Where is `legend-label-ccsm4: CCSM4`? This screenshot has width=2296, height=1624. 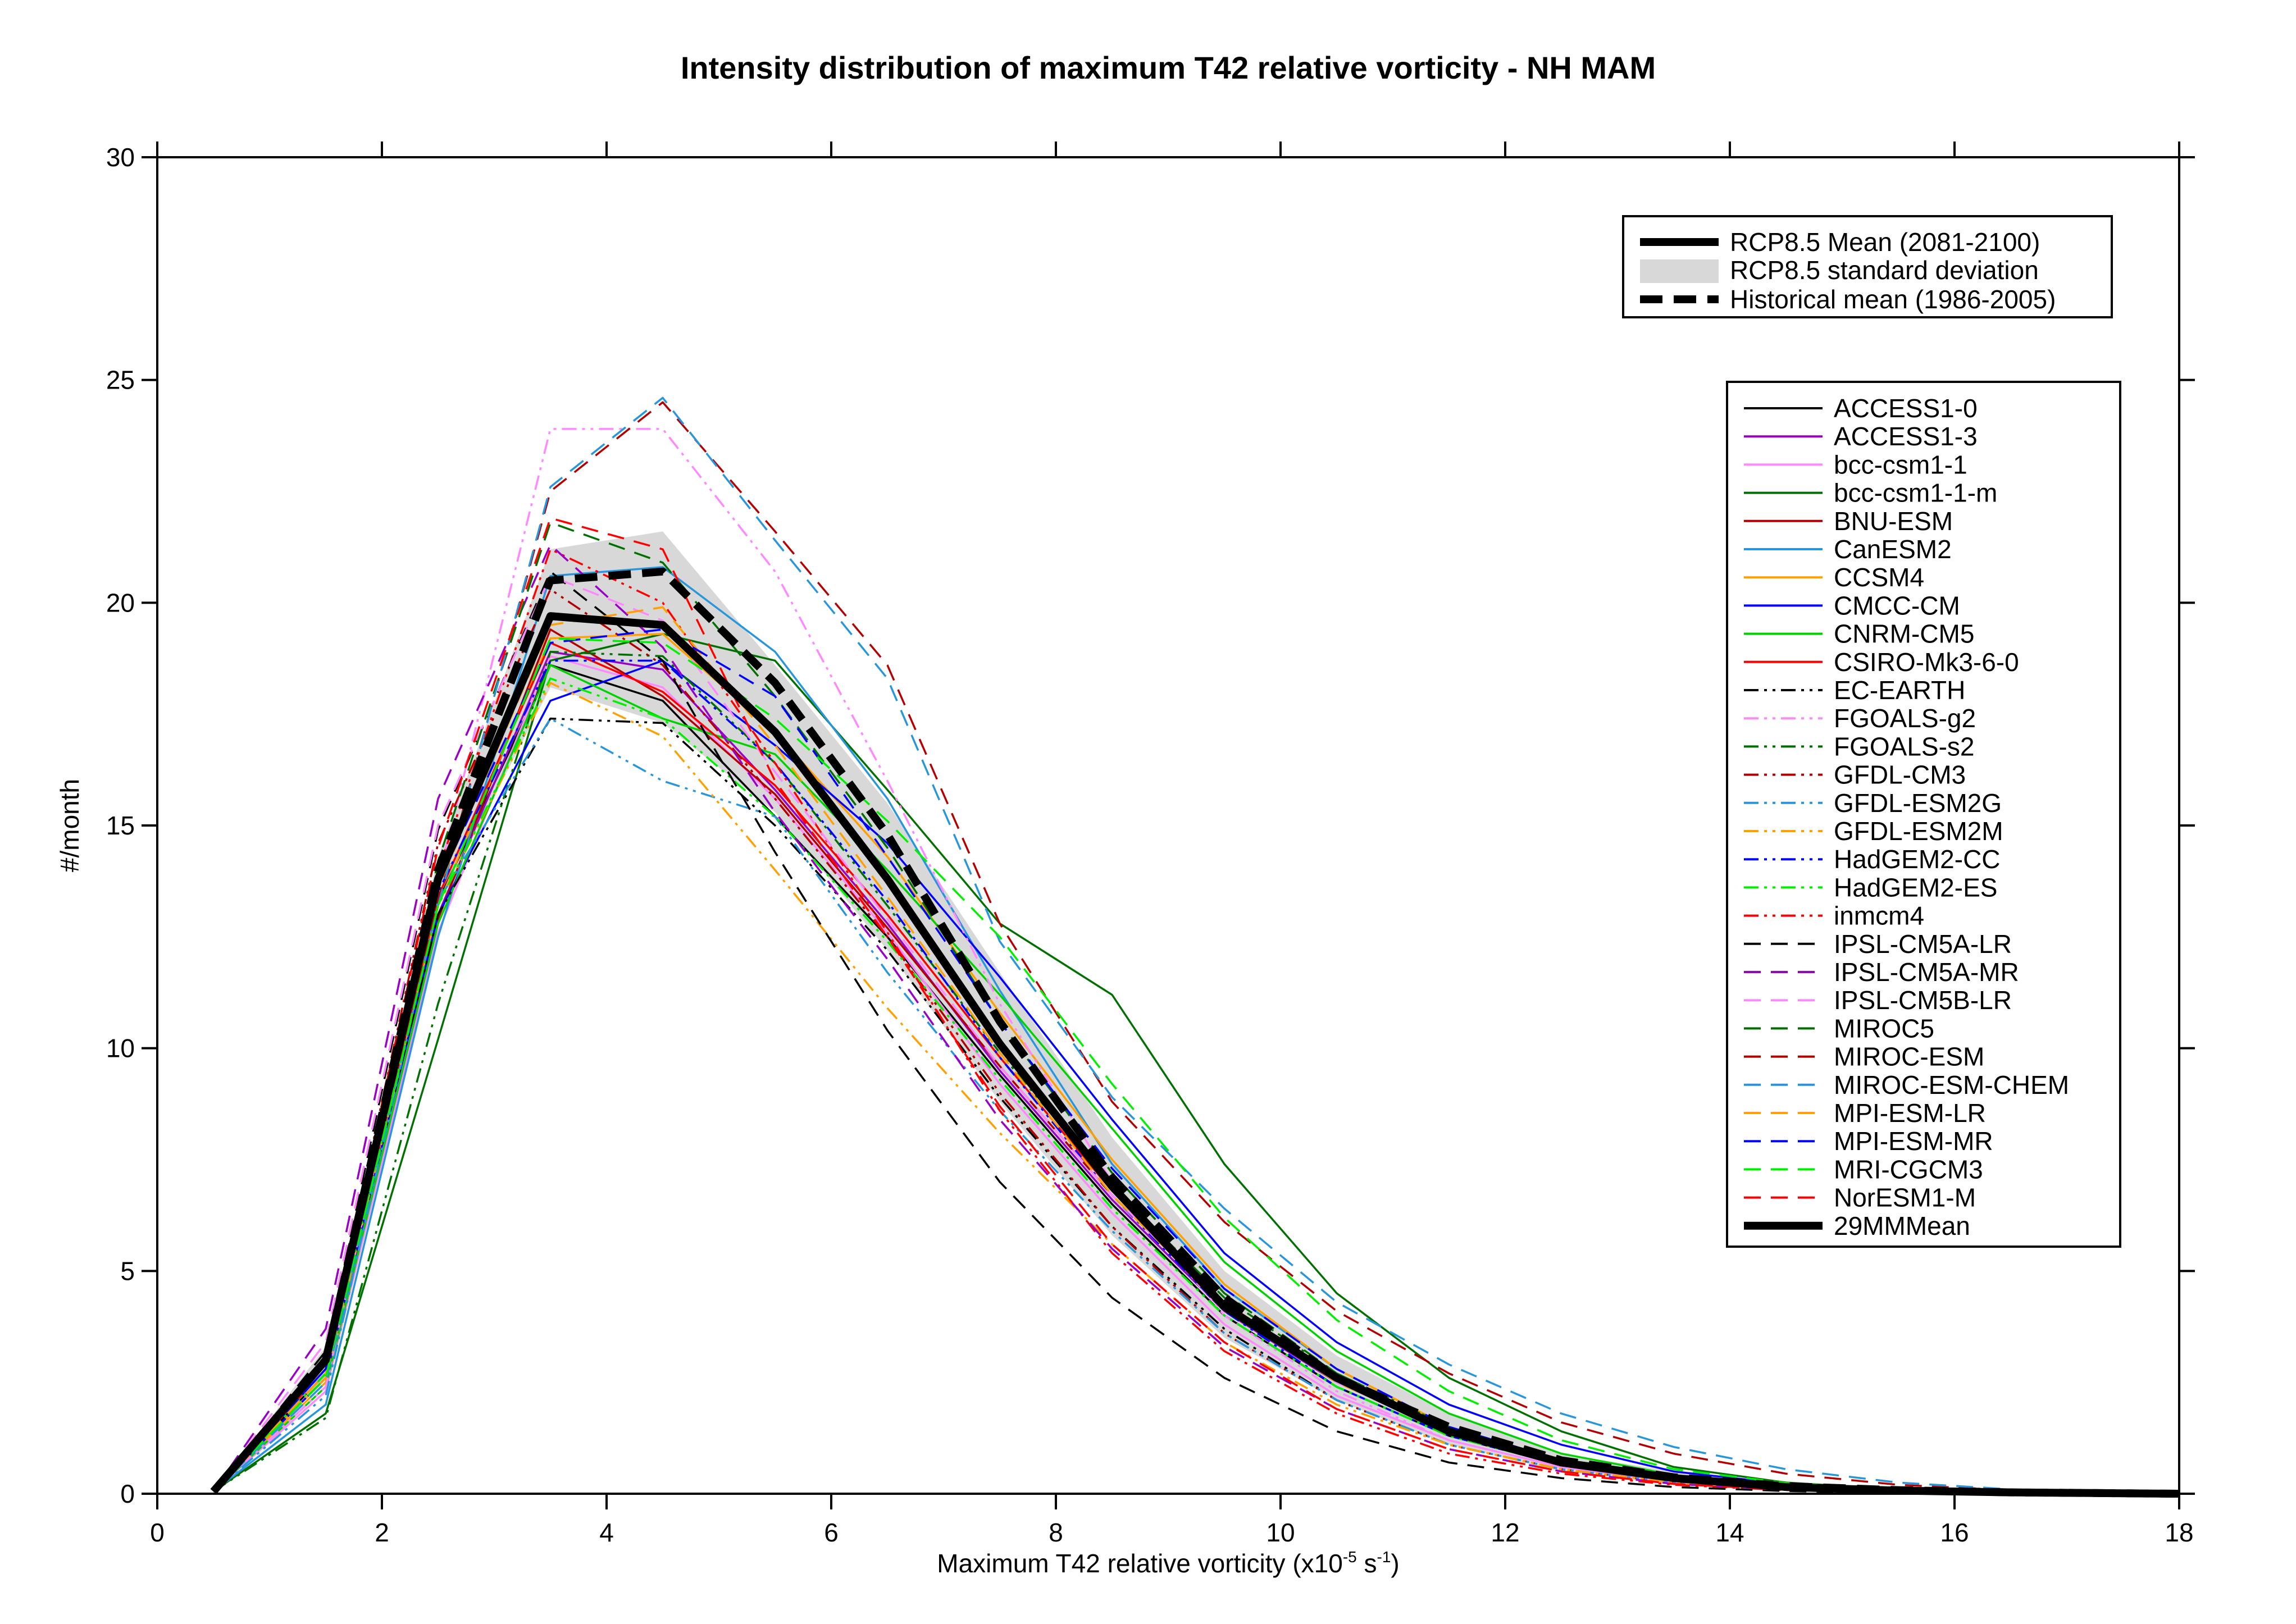 legend-label-ccsm4: CCSM4 is located at coordinates (1879, 577).